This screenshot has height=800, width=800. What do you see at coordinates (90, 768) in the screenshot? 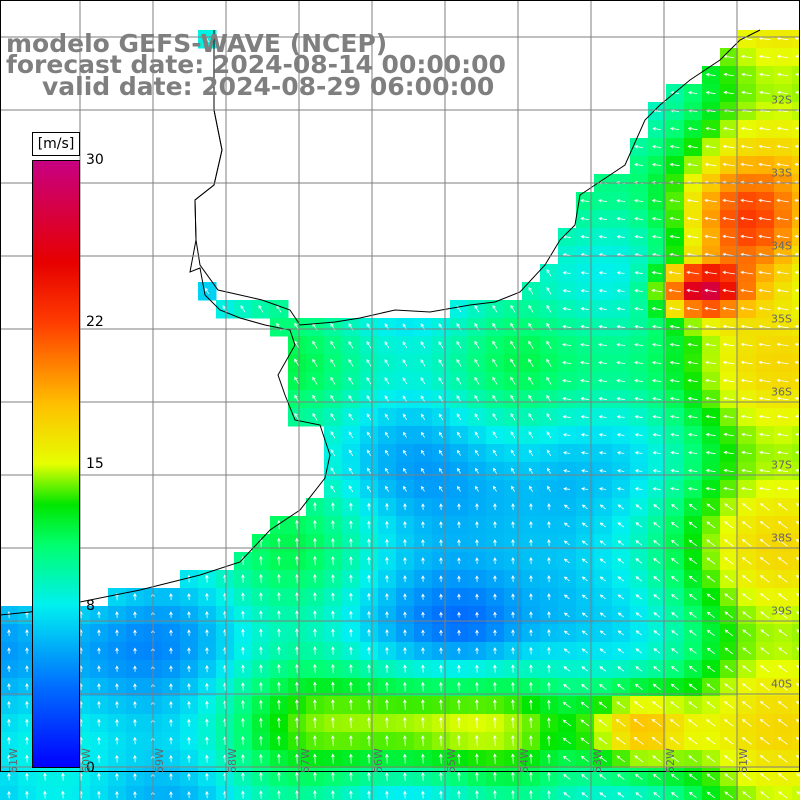
I see `colorbar-tick-label: 0` at bounding box center [90, 768].